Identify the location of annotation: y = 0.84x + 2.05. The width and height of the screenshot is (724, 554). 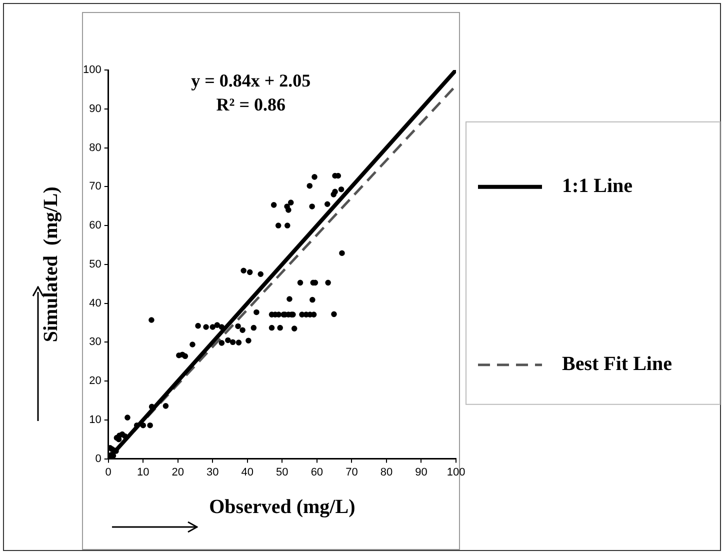
(251, 80).